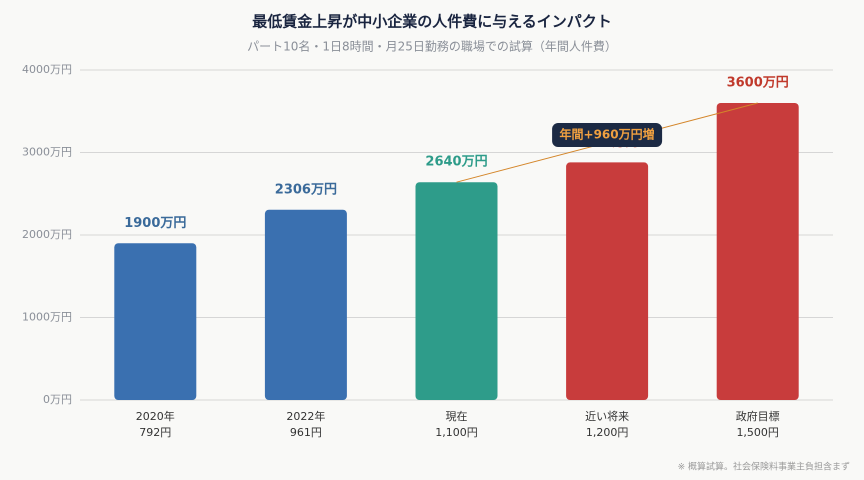 This screenshot has width=864, height=480. What do you see at coordinates (432, 46) in the screenshot?
I see `chart-subtitle: パート10名・1日8時間・月25日勤務の職場での試算（年間人件費）` at bounding box center [432, 46].